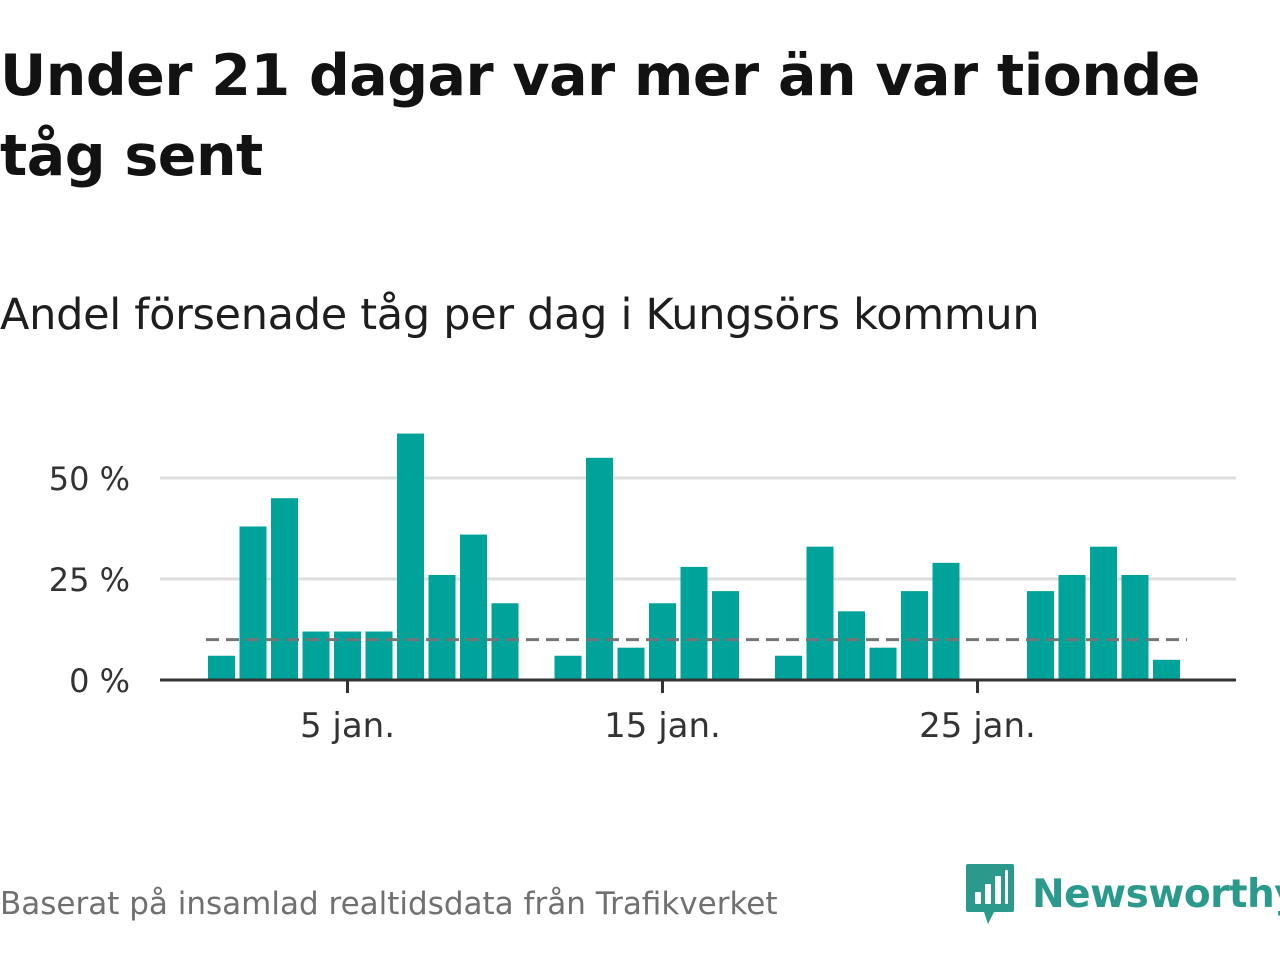 The height and width of the screenshot is (960, 1280). What do you see at coordinates (977, 726) in the screenshot?
I see `x-tick-label: 25 jan.` at bounding box center [977, 726].